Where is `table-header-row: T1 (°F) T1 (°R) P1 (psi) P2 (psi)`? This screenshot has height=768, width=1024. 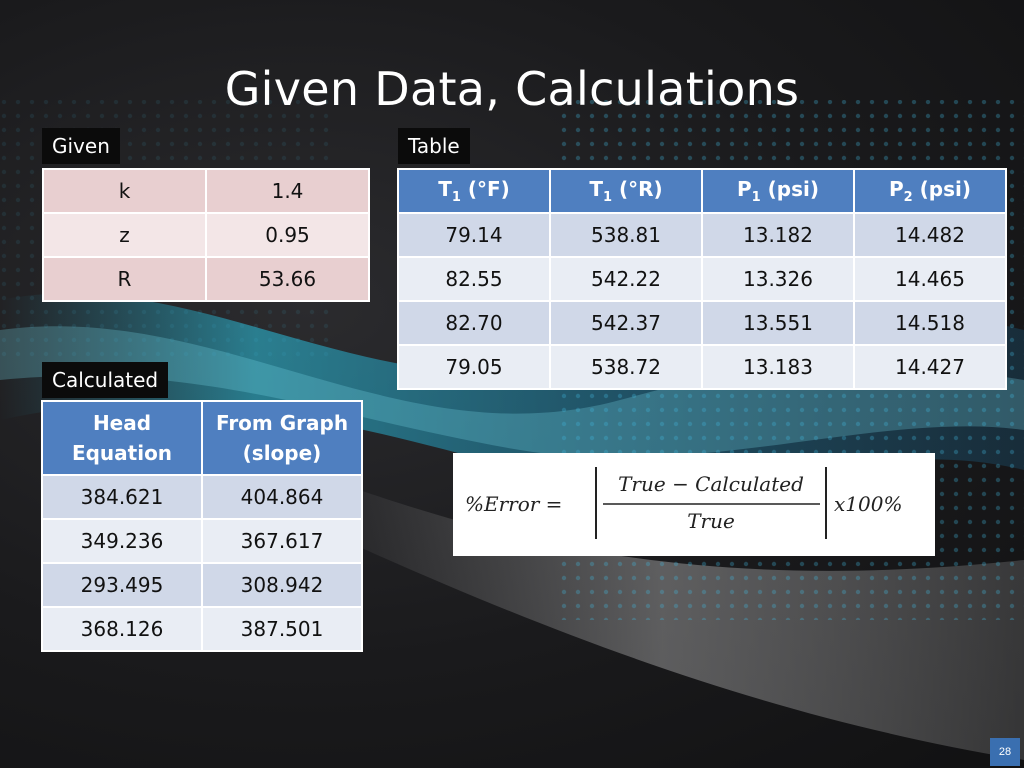
table-header-row: T1 (°F) T1 (°R) P1 (psi) P2 (psi) is located at coordinates (702, 191).